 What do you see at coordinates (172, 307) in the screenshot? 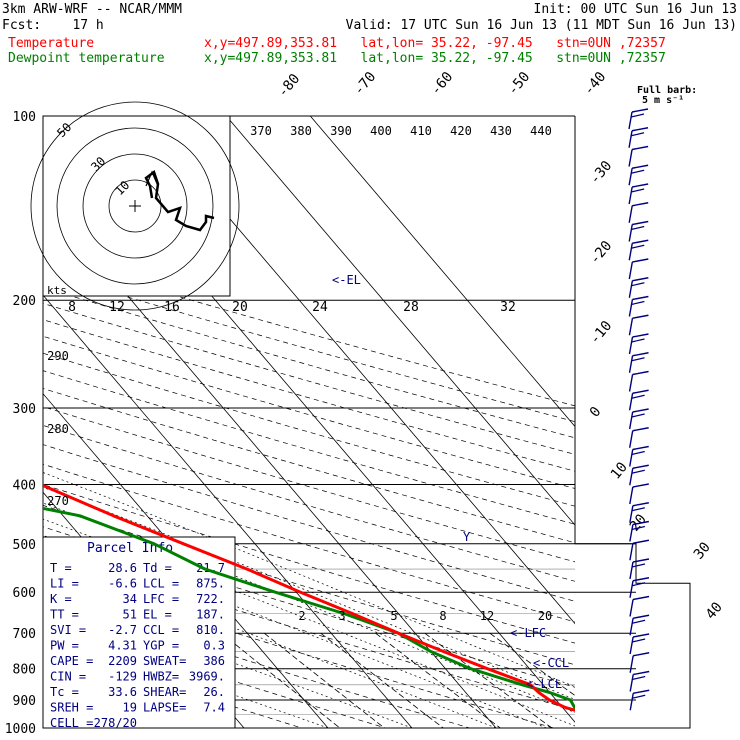
I see `hodograph-speed-label: 16` at bounding box center [172, 307].